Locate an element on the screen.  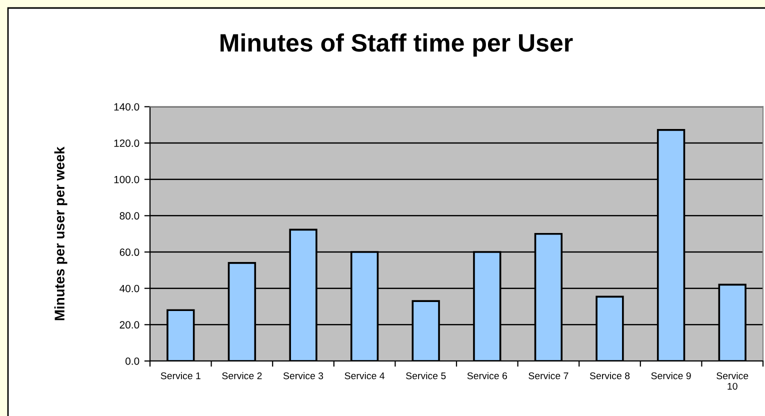
y-tick-label: 120.0 is located at coordinates (127, 143).